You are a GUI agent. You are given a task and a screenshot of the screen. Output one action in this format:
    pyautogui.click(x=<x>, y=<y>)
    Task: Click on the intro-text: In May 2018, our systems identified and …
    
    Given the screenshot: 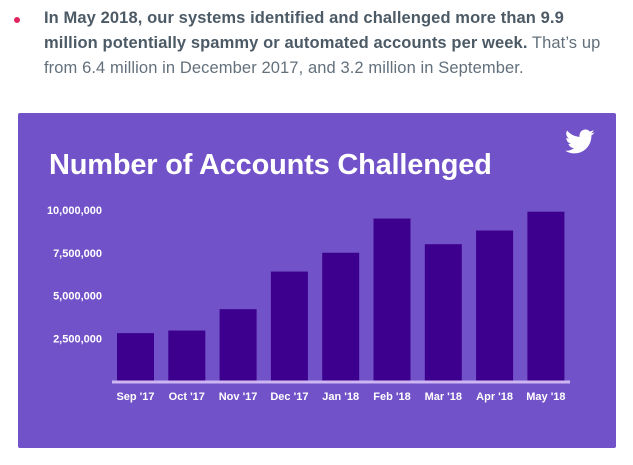 What is the action you would take?
    pyautogui.click(x=329, y=43)
    